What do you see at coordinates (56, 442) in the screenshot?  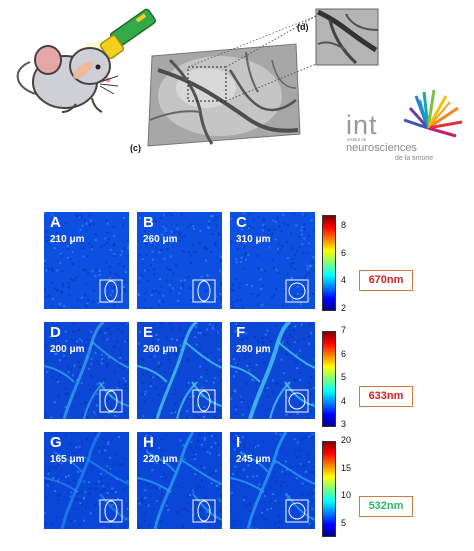 I see `panel-letter: G` at bounding box center [56, 442].